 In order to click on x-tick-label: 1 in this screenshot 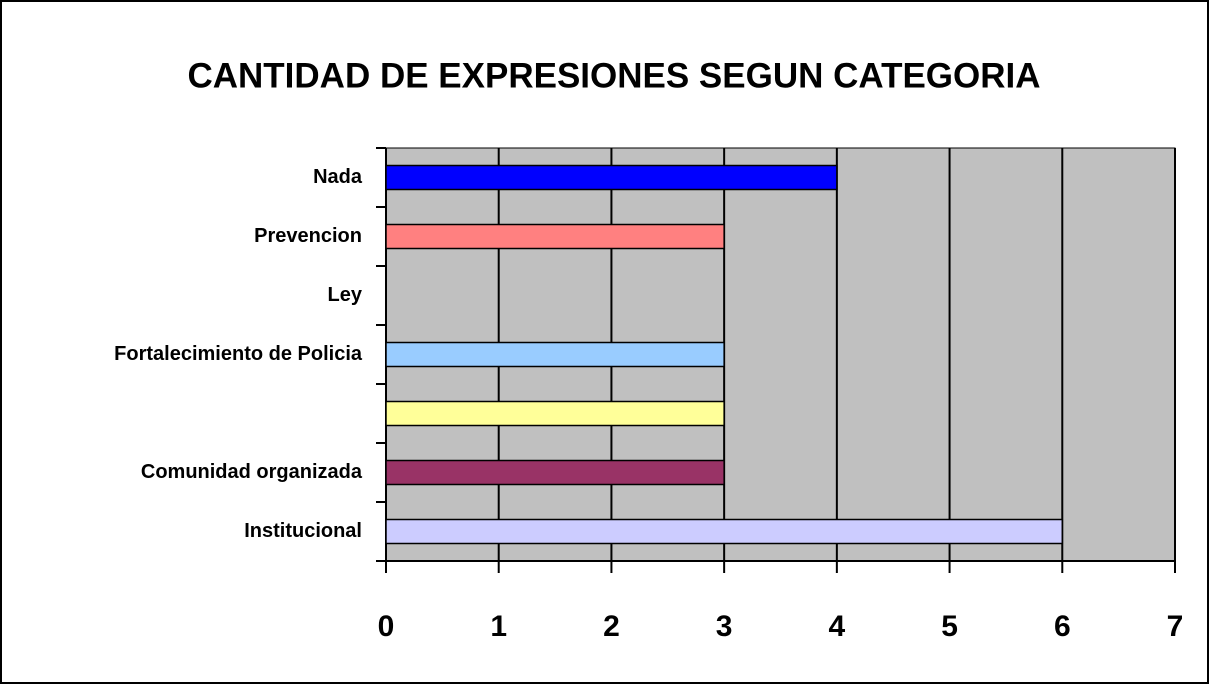, I will do `click(498, 626)`.